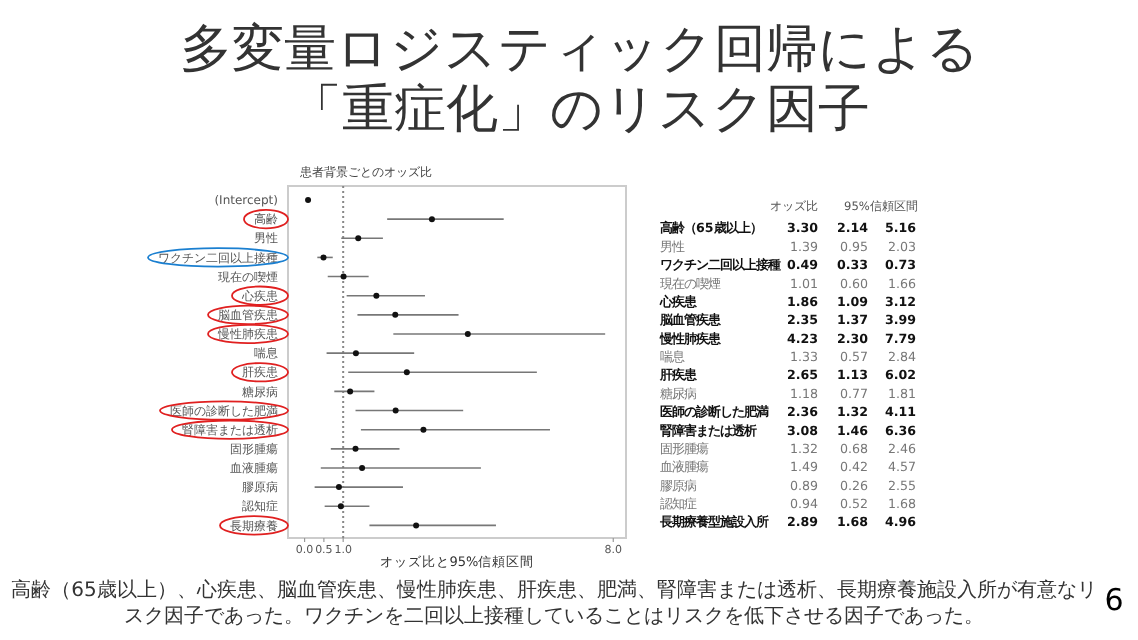  What do you see at coordinates (1114, 600) in the screenshot?
I see `text: 6` at bounding box center [1114, 600].